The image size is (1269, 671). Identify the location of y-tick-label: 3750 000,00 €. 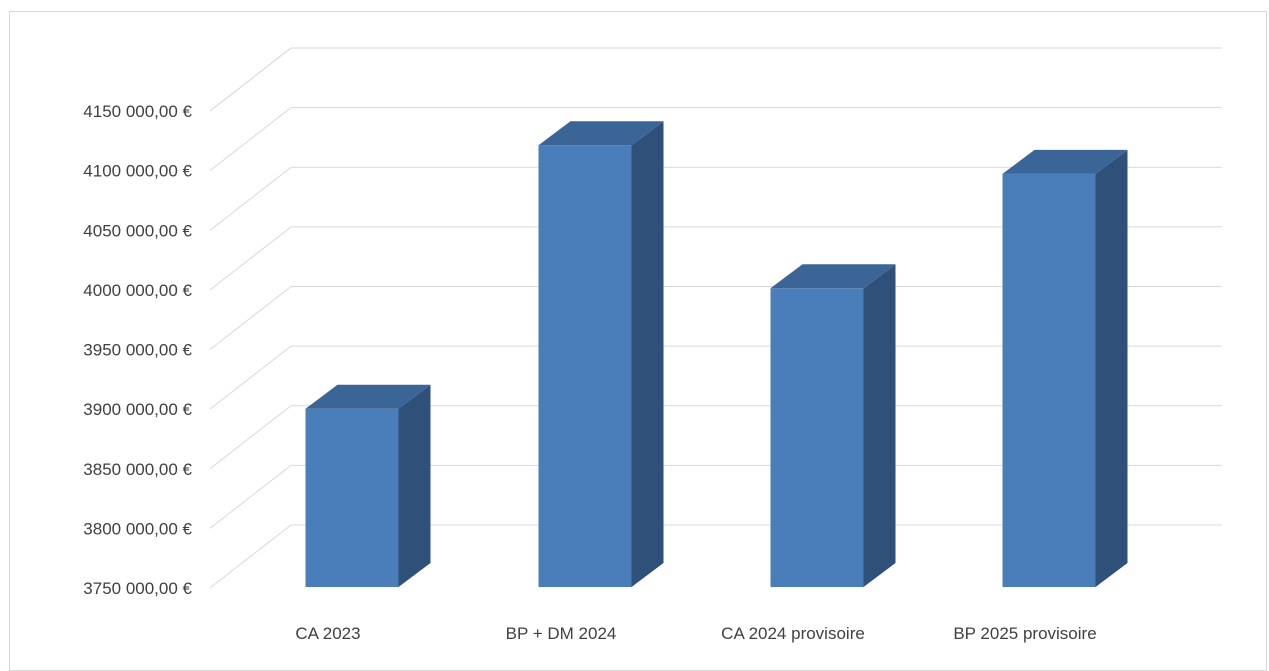
(137, 588).